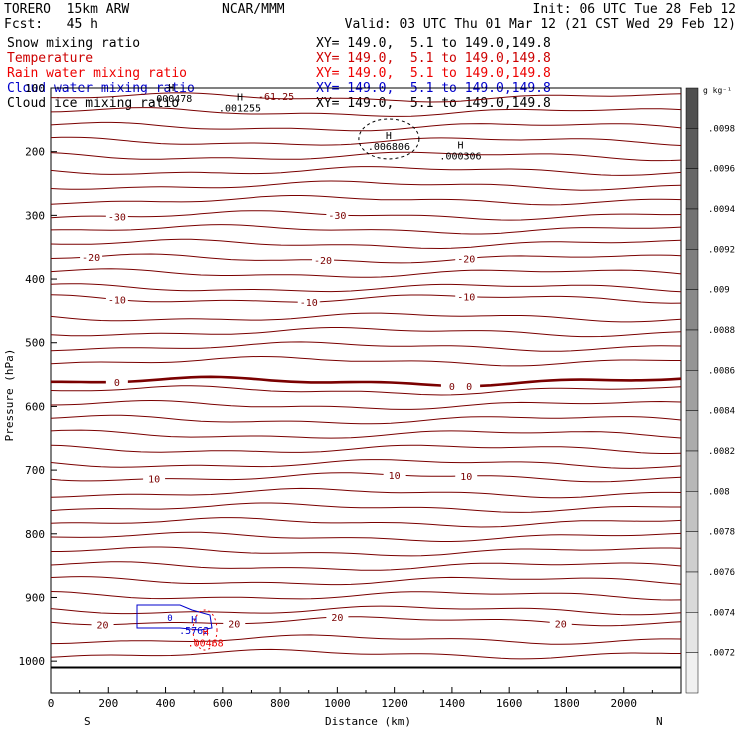 This screenshot has width=740, height=740. Describe the element at coordinates (460, 157) in the screenshot. I see `max-value-label: .000306` at that location.